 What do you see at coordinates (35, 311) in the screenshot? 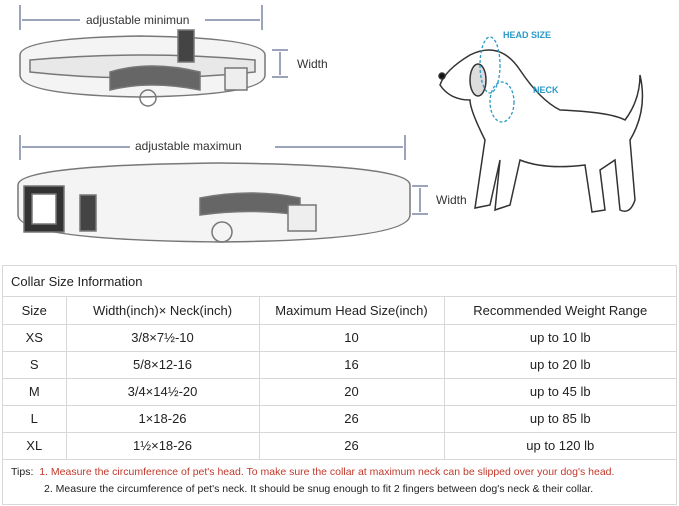
I see `header-cell: Size` at bounding box center [35, 311].